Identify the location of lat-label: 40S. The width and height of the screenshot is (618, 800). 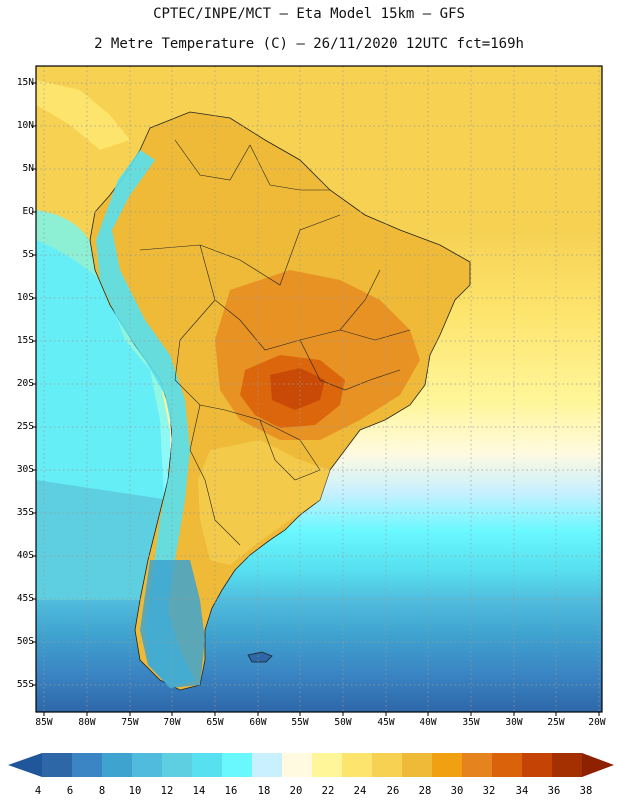
(25, 555).